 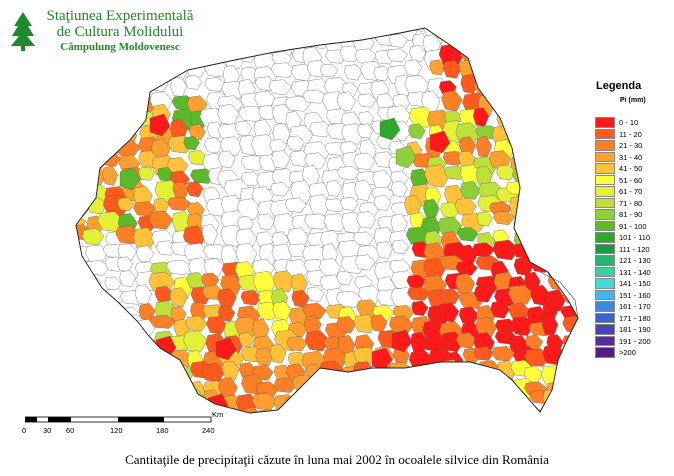 I want to click on organization-name-line1: Staţiunea Experimentală, so click(x=120, y=16).